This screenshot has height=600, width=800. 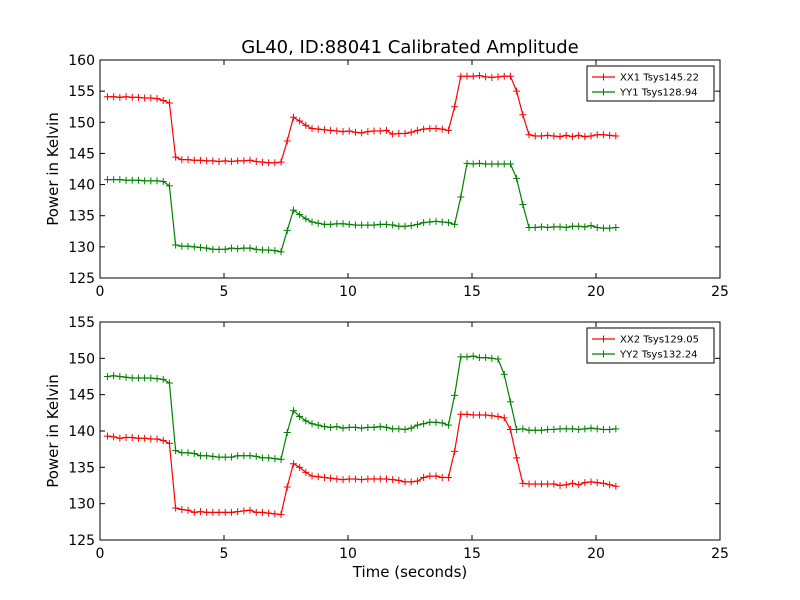 I want to click on x-tick-label: 15, so click(x=472, y=292).